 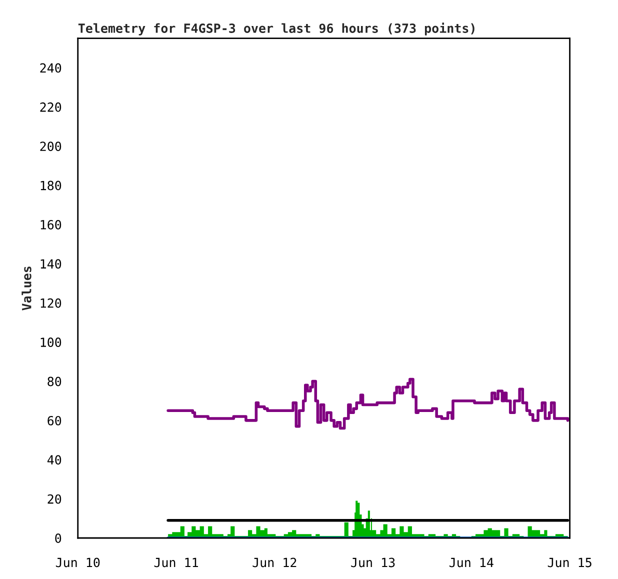 What do you see at coordinates (51, 147) in the screenshot?
I see `y-tick-label: 200` at bounding box center [51, 147].